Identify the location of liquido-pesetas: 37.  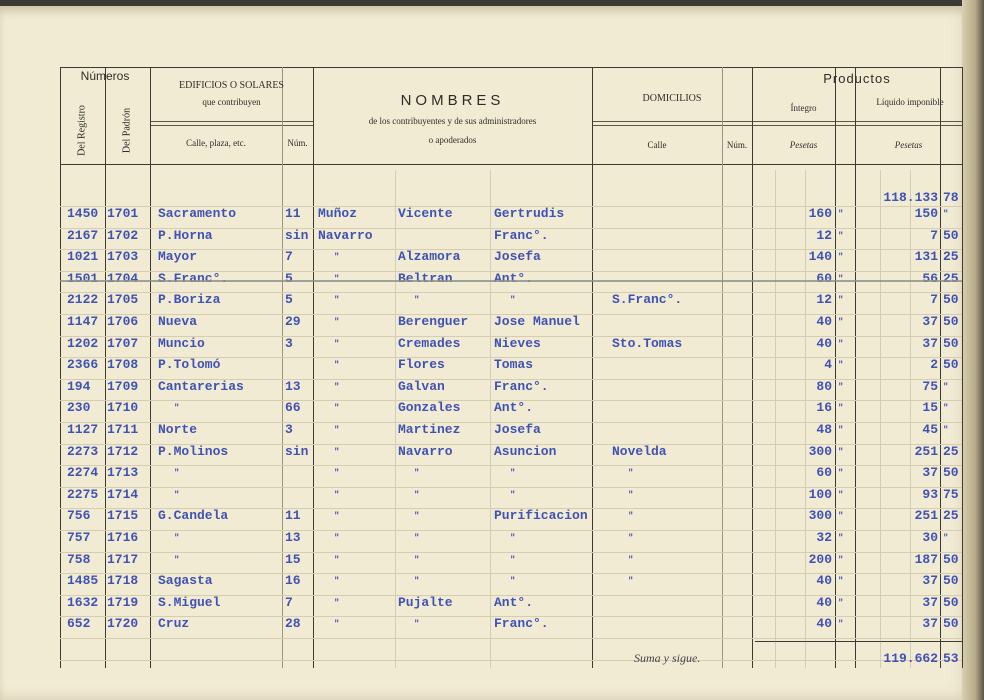
(930, 602).